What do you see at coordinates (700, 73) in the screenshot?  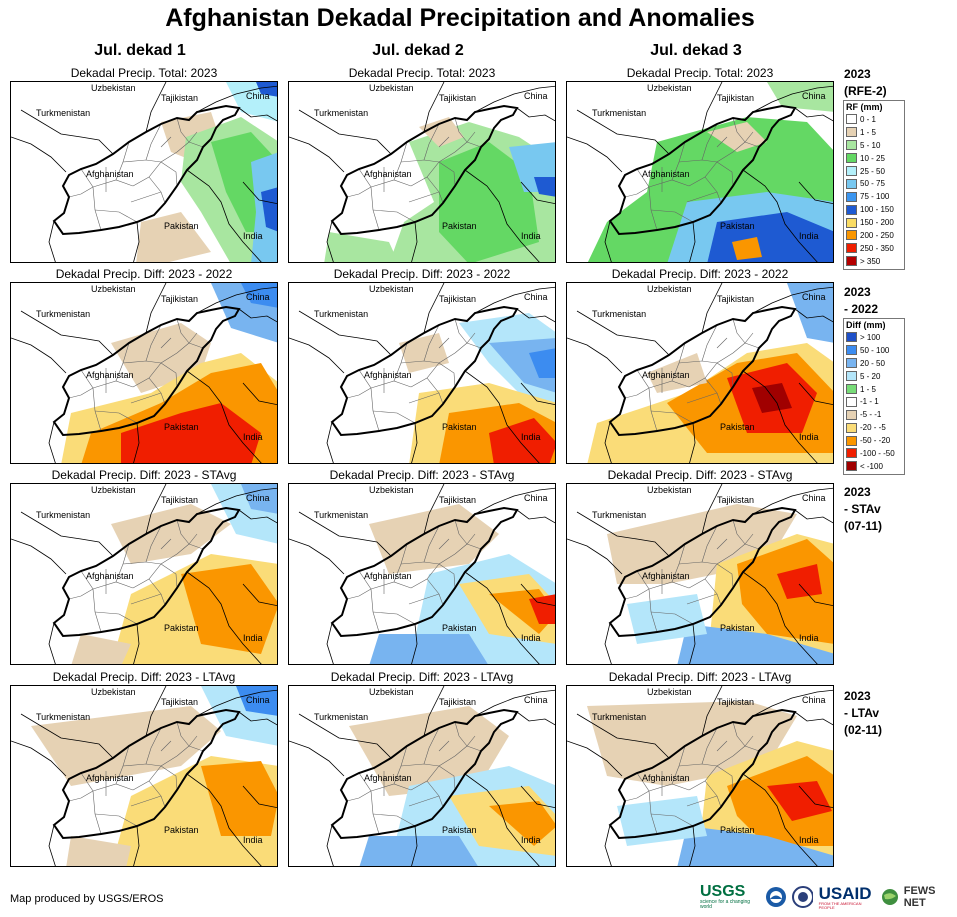 I see `panel-title: Dekadal Precip. Total: 2023` at bounding box center [700, 73].